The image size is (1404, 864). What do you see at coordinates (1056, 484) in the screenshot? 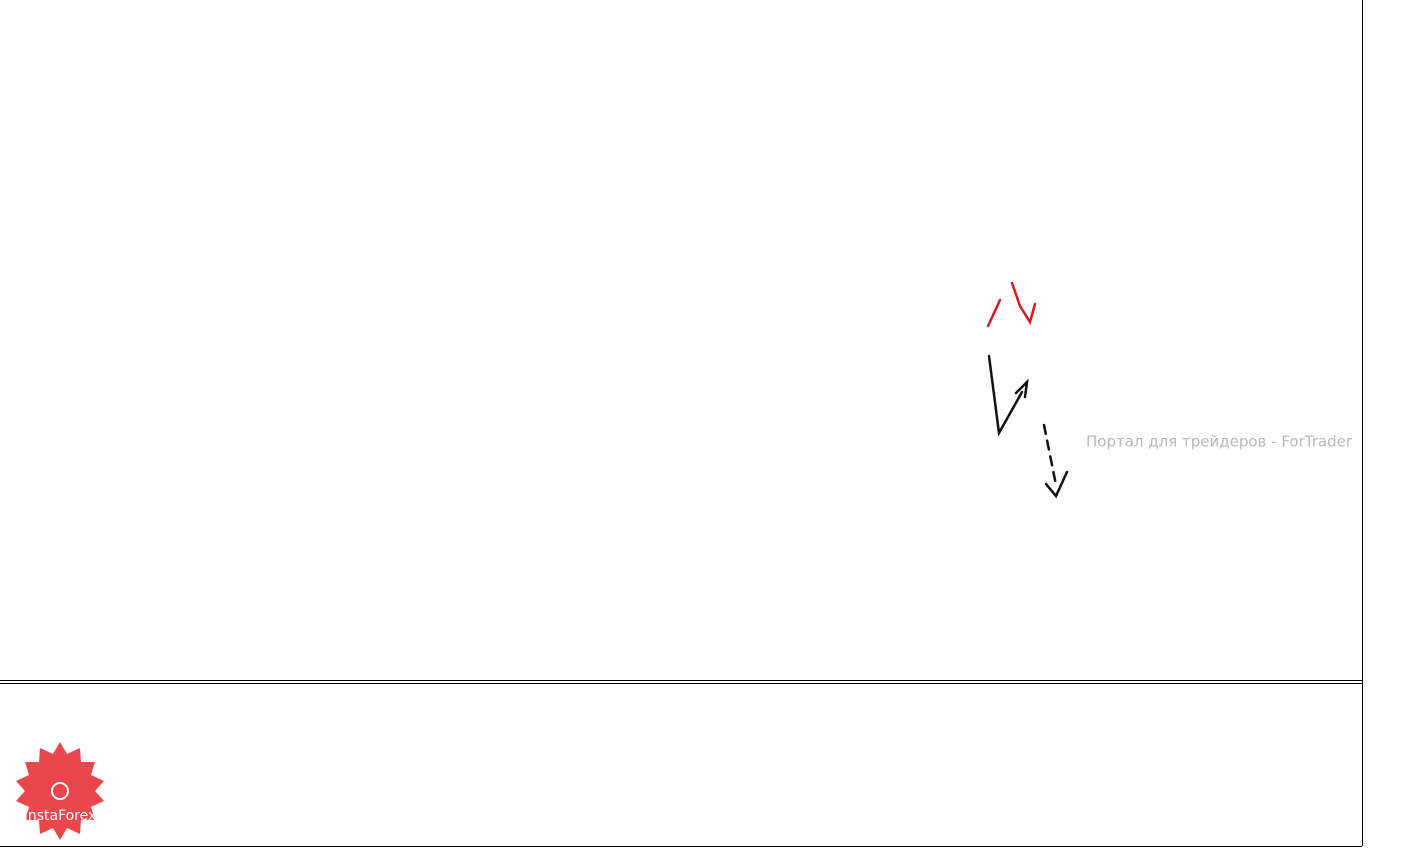
I see `arrowhead-dashed` at bounding box center [1056, 484].